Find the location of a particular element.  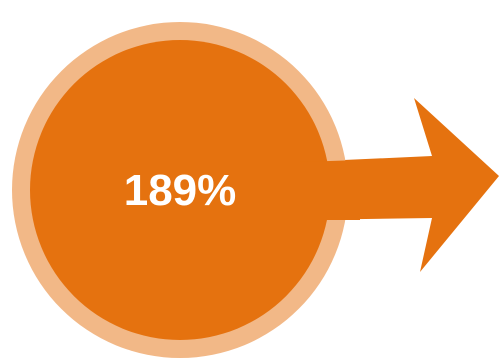

arrow-shaft is located at coordinates (330, 190).